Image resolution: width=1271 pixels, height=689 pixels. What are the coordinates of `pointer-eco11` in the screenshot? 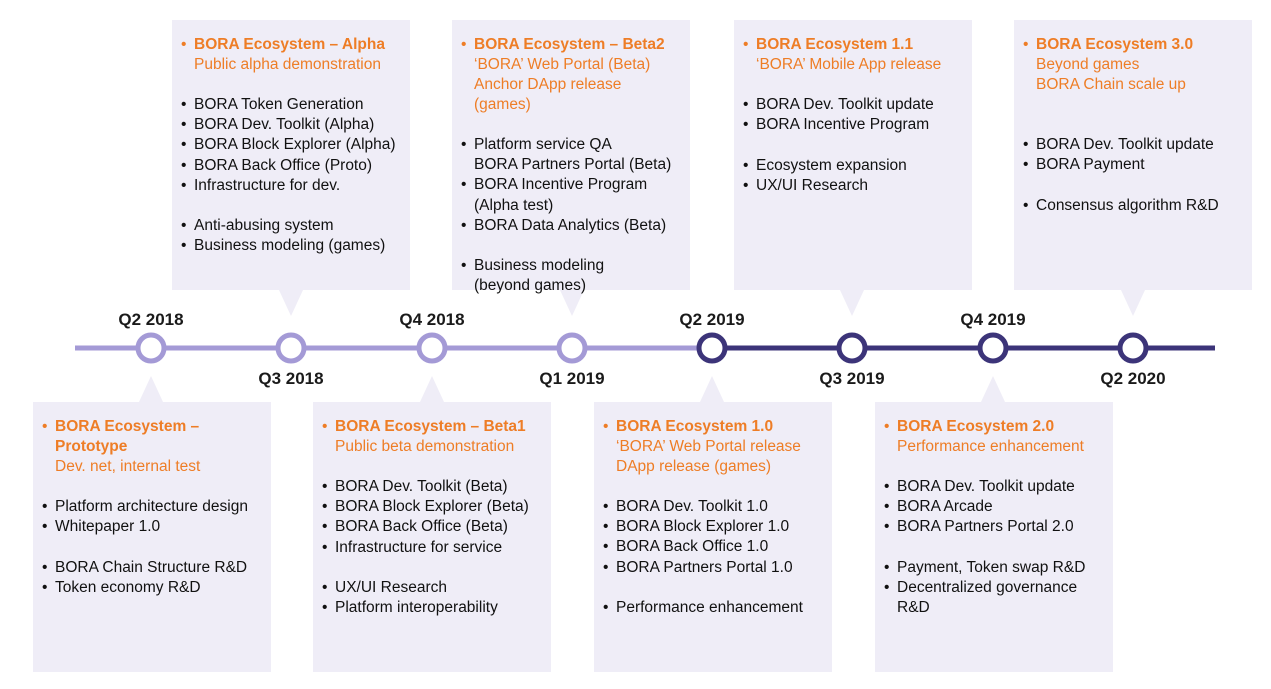 It's located at (852, 303).